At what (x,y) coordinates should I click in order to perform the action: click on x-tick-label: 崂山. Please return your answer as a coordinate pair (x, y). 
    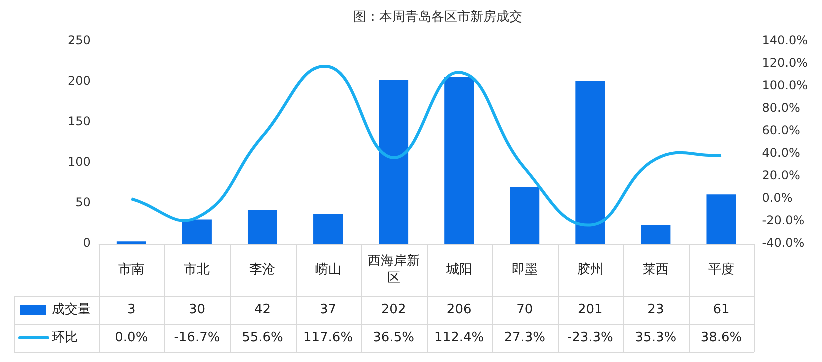
    Looking at the image, I should click on (328, 270).